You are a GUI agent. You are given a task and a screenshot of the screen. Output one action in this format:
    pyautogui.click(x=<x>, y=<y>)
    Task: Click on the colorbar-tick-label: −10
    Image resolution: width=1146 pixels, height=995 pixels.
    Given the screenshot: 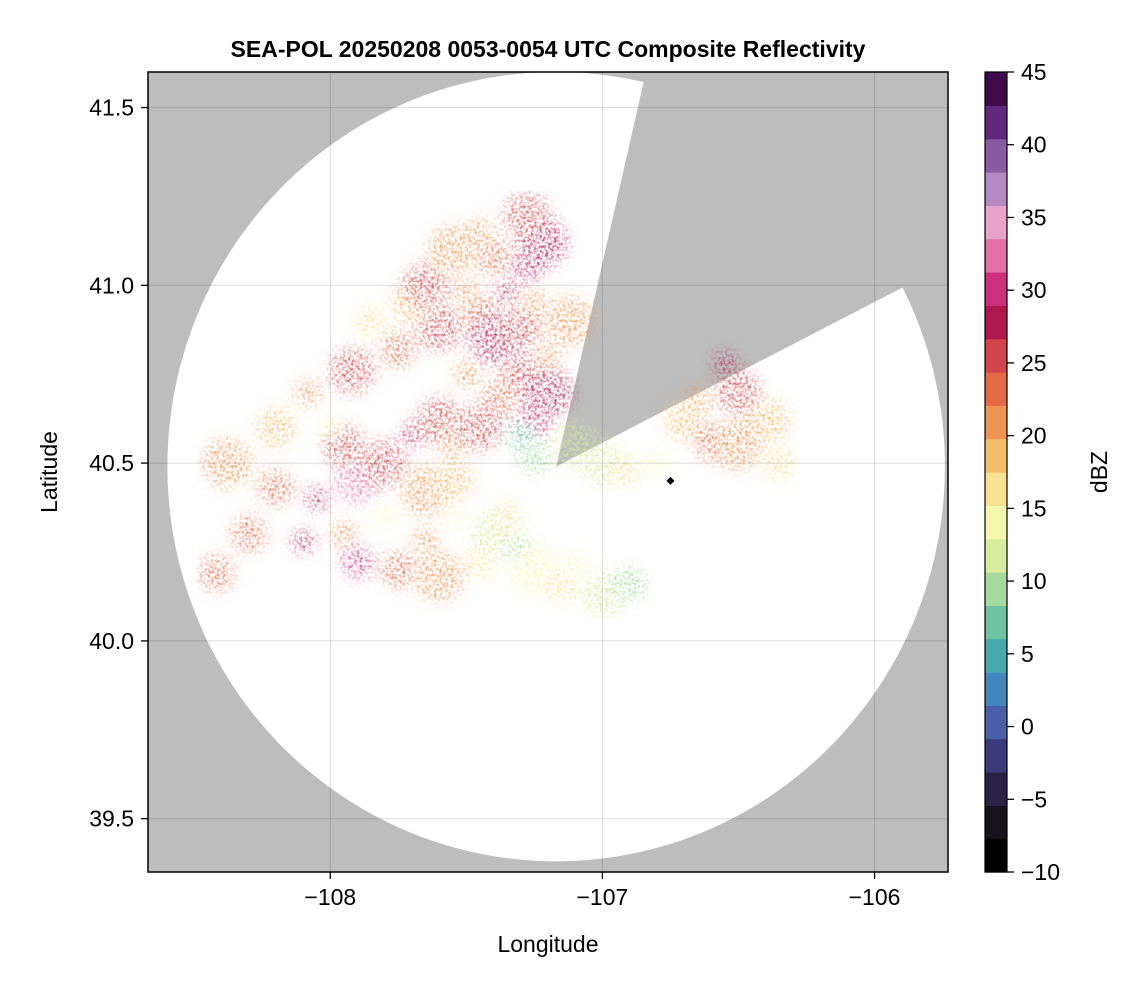 What is the action you would take?
    pyautogui.click(x=1040, y=872)
    